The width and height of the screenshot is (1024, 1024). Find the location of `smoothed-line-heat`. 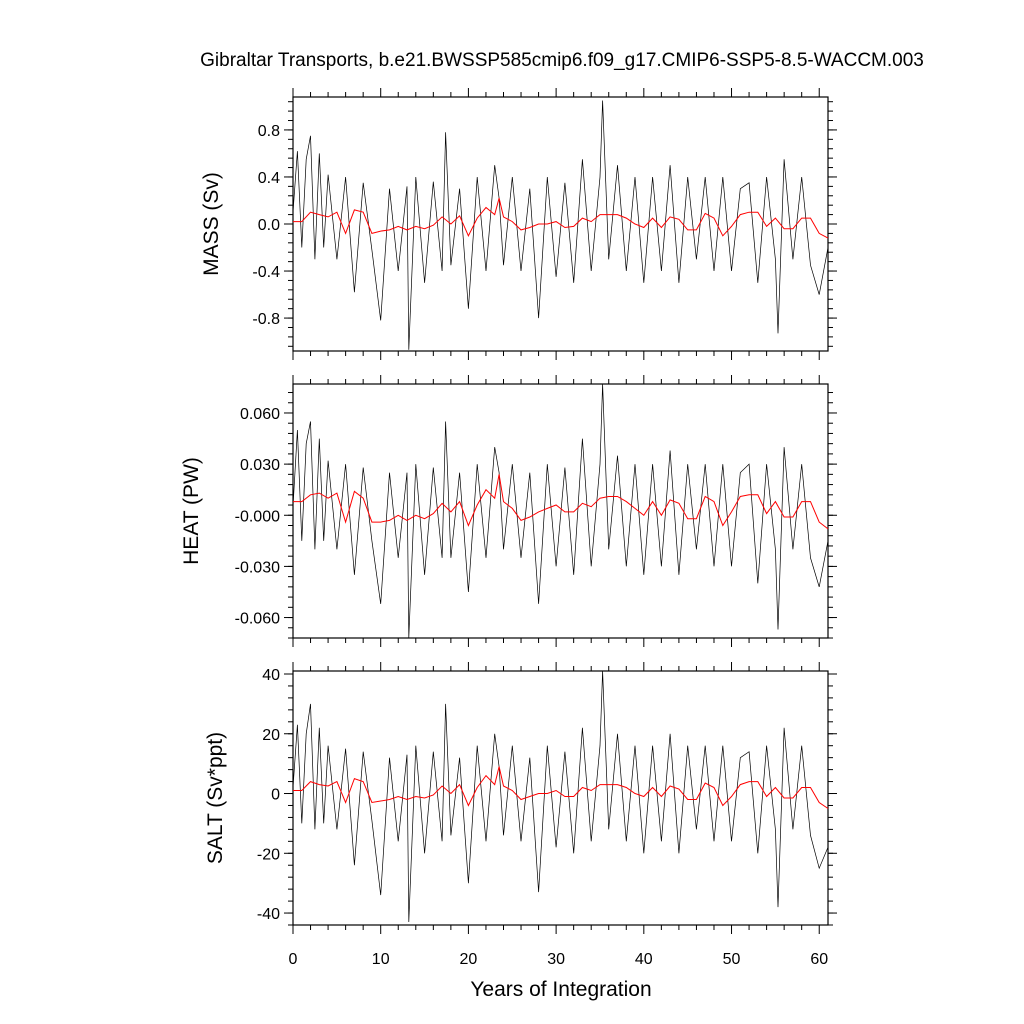

smoothed-line-heat is located at coordinates (561, 502).